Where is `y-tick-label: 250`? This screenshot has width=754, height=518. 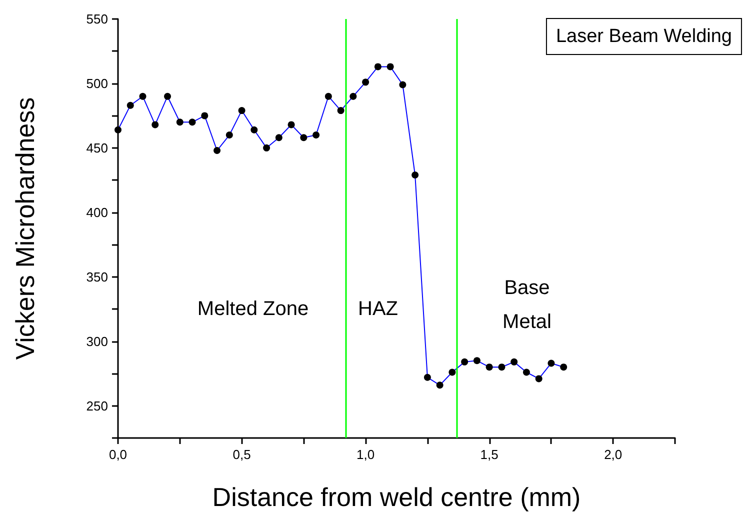
y-tick-label: 250 is located at coordinates (97, 406).